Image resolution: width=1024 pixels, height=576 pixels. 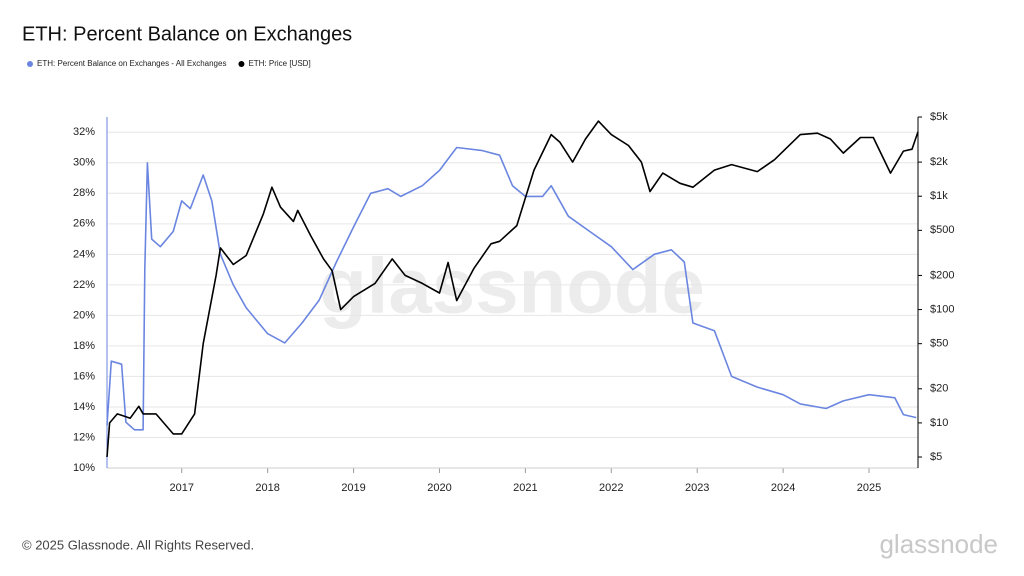 What do you see at coordinates (84, 285) in the screenshot?
I see `y-tick-label: 22%` at bounding box center [84, 285].